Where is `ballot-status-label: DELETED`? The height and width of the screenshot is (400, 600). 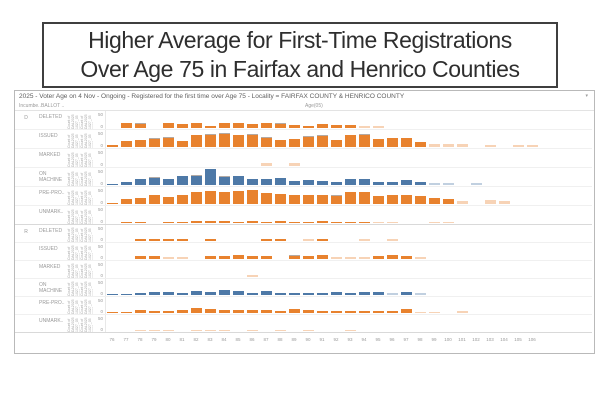
ballot-status-label: DELETED is located at coordinates (51, 117).